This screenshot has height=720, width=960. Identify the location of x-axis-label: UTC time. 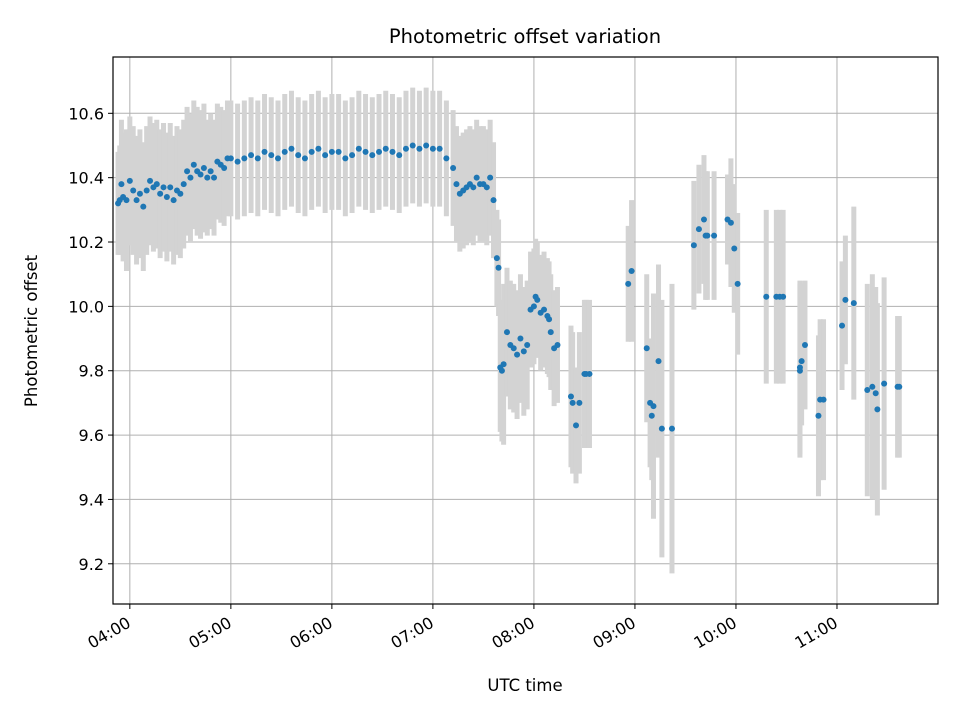
(524, 685).